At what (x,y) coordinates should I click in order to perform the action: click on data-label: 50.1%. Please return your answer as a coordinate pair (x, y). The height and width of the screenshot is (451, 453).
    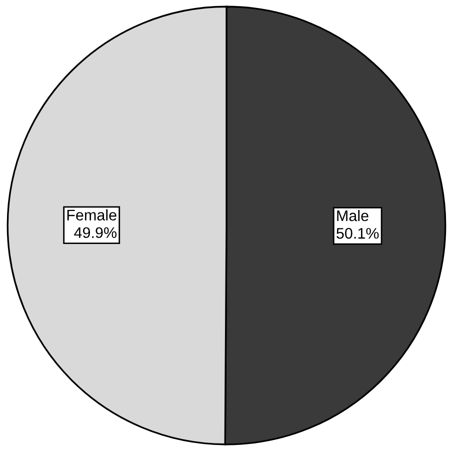
    Looking at the image, I should click on (357, 233).